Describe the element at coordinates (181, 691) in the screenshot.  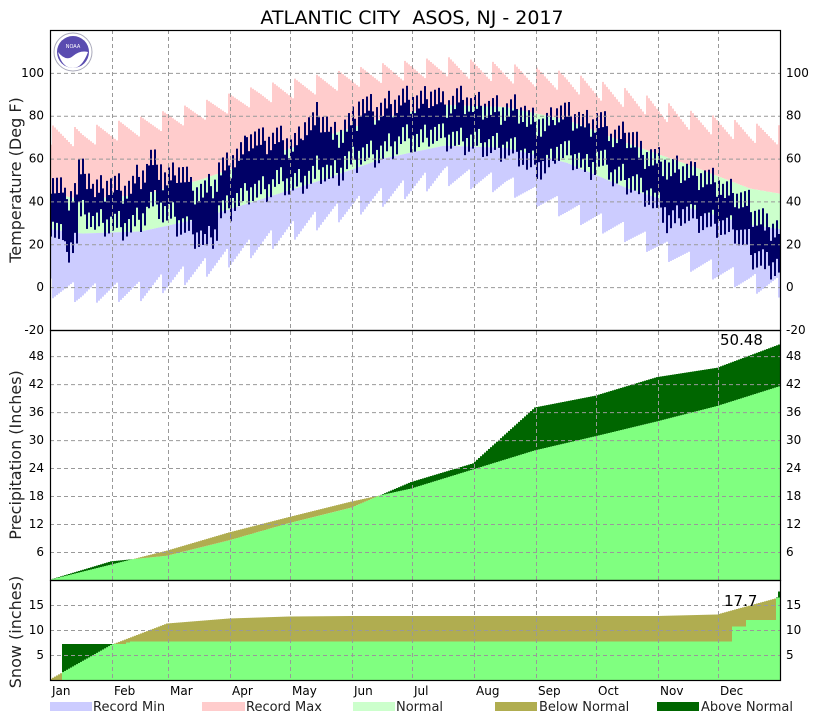
I see `month-label: Mar` at that location.